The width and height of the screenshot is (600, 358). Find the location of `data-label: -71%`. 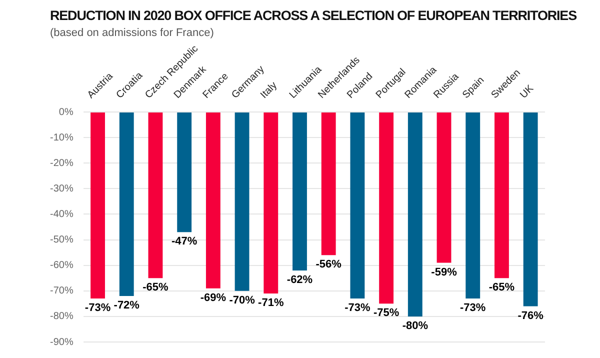

data-label: -71% is located at coordinates (271, 302).